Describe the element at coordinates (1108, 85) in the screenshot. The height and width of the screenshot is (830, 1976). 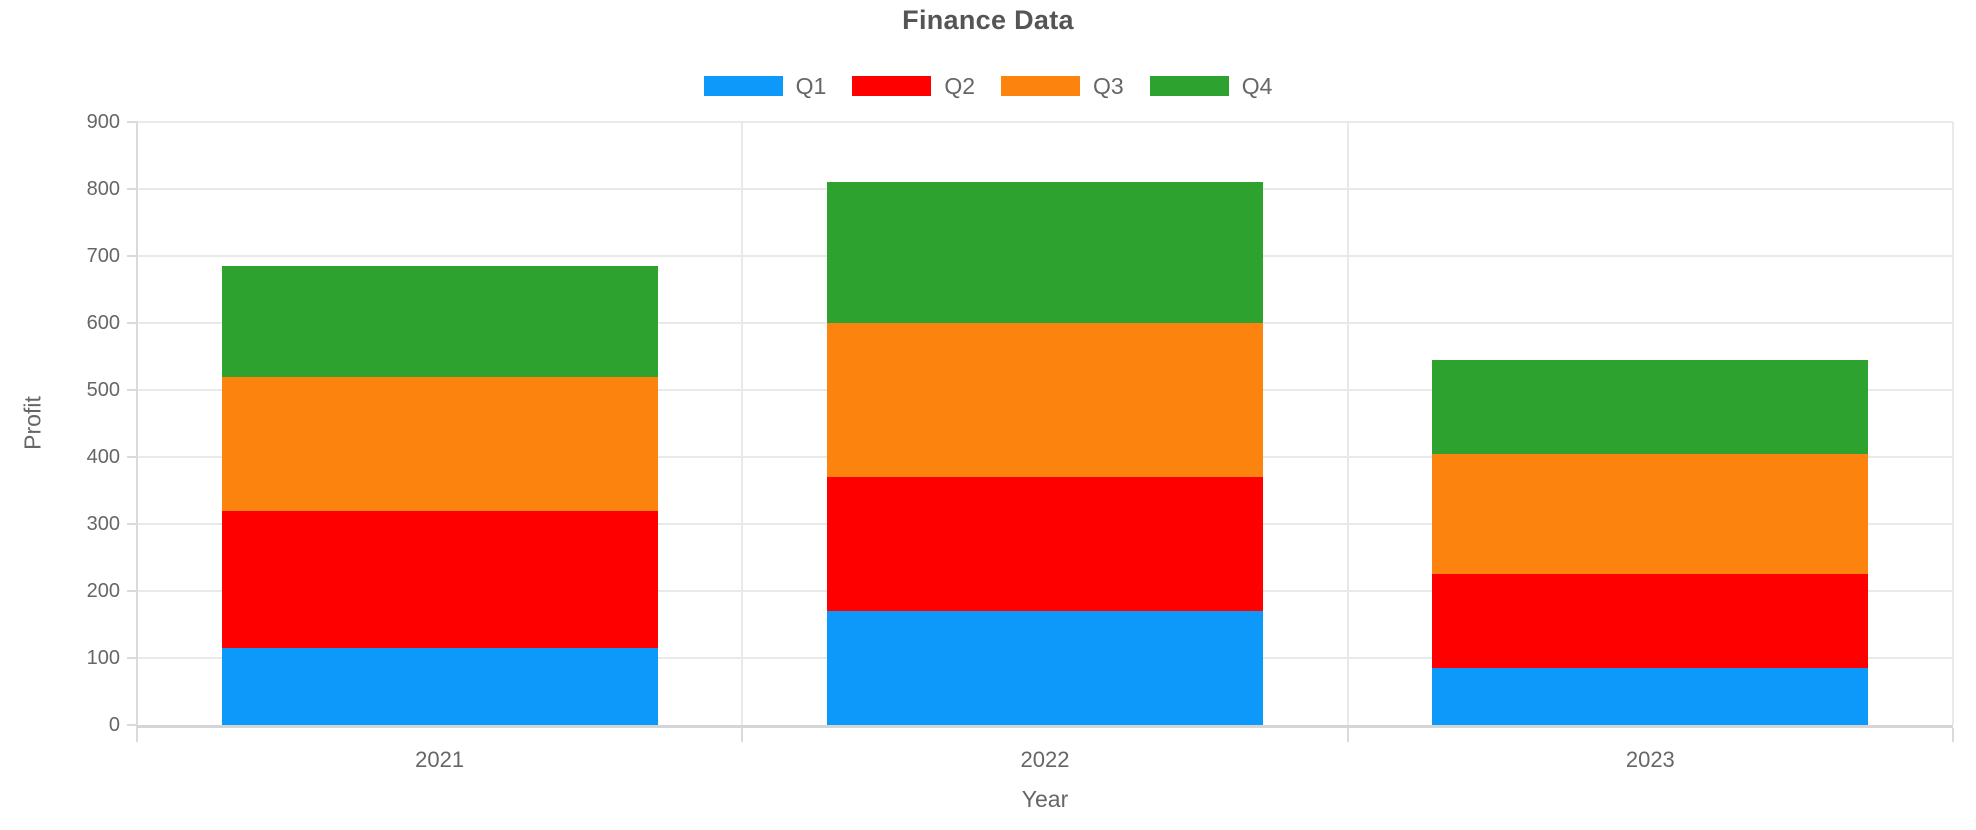
I see `legend-label: Q3` at that location.